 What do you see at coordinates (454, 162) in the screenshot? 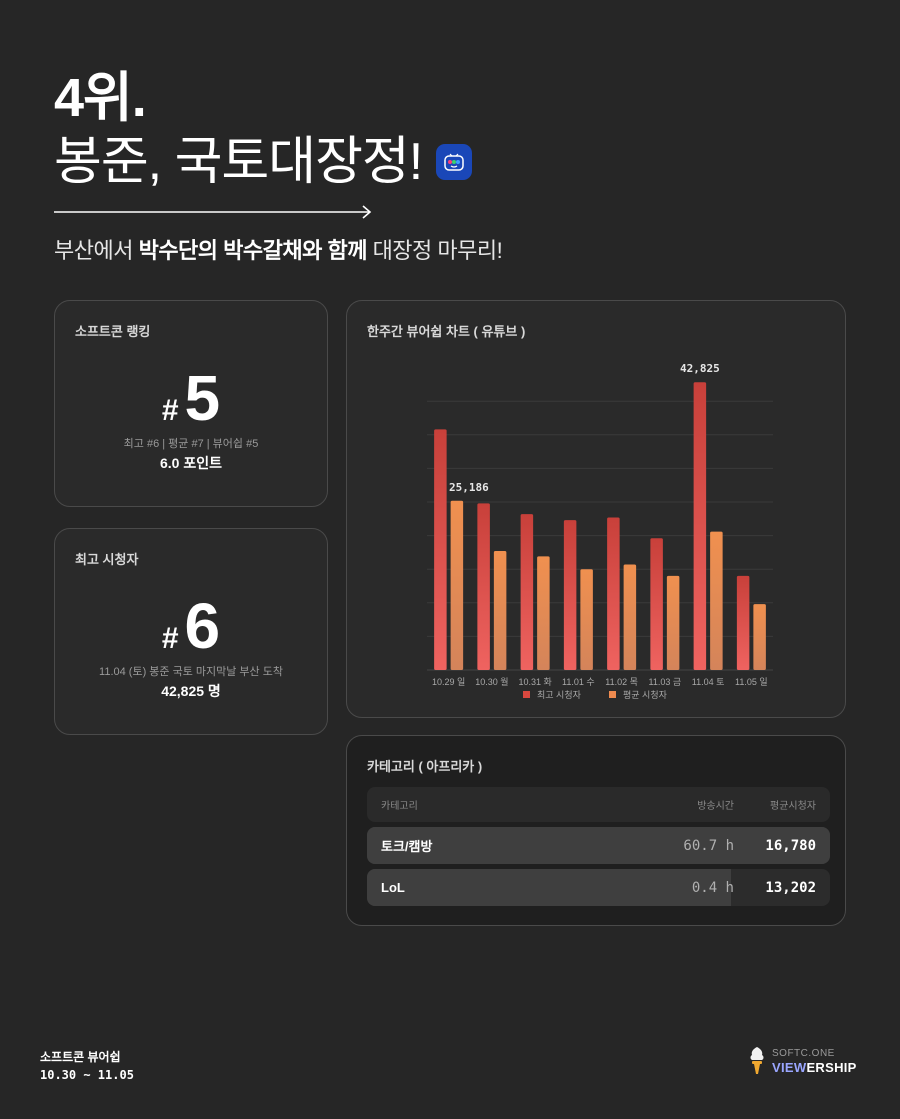
I see `afreeca-tv-app-icon` at bounding box center [454, 162].